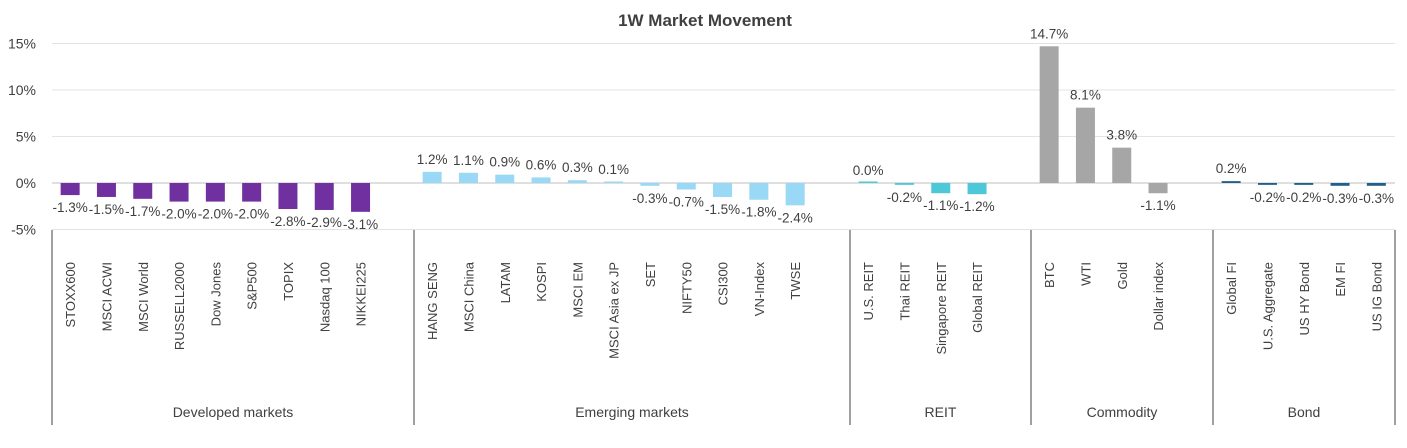 The width and height of the screenshot is (1407, 448). I want to click on data-label: 3.8%, so click(1121, 135).